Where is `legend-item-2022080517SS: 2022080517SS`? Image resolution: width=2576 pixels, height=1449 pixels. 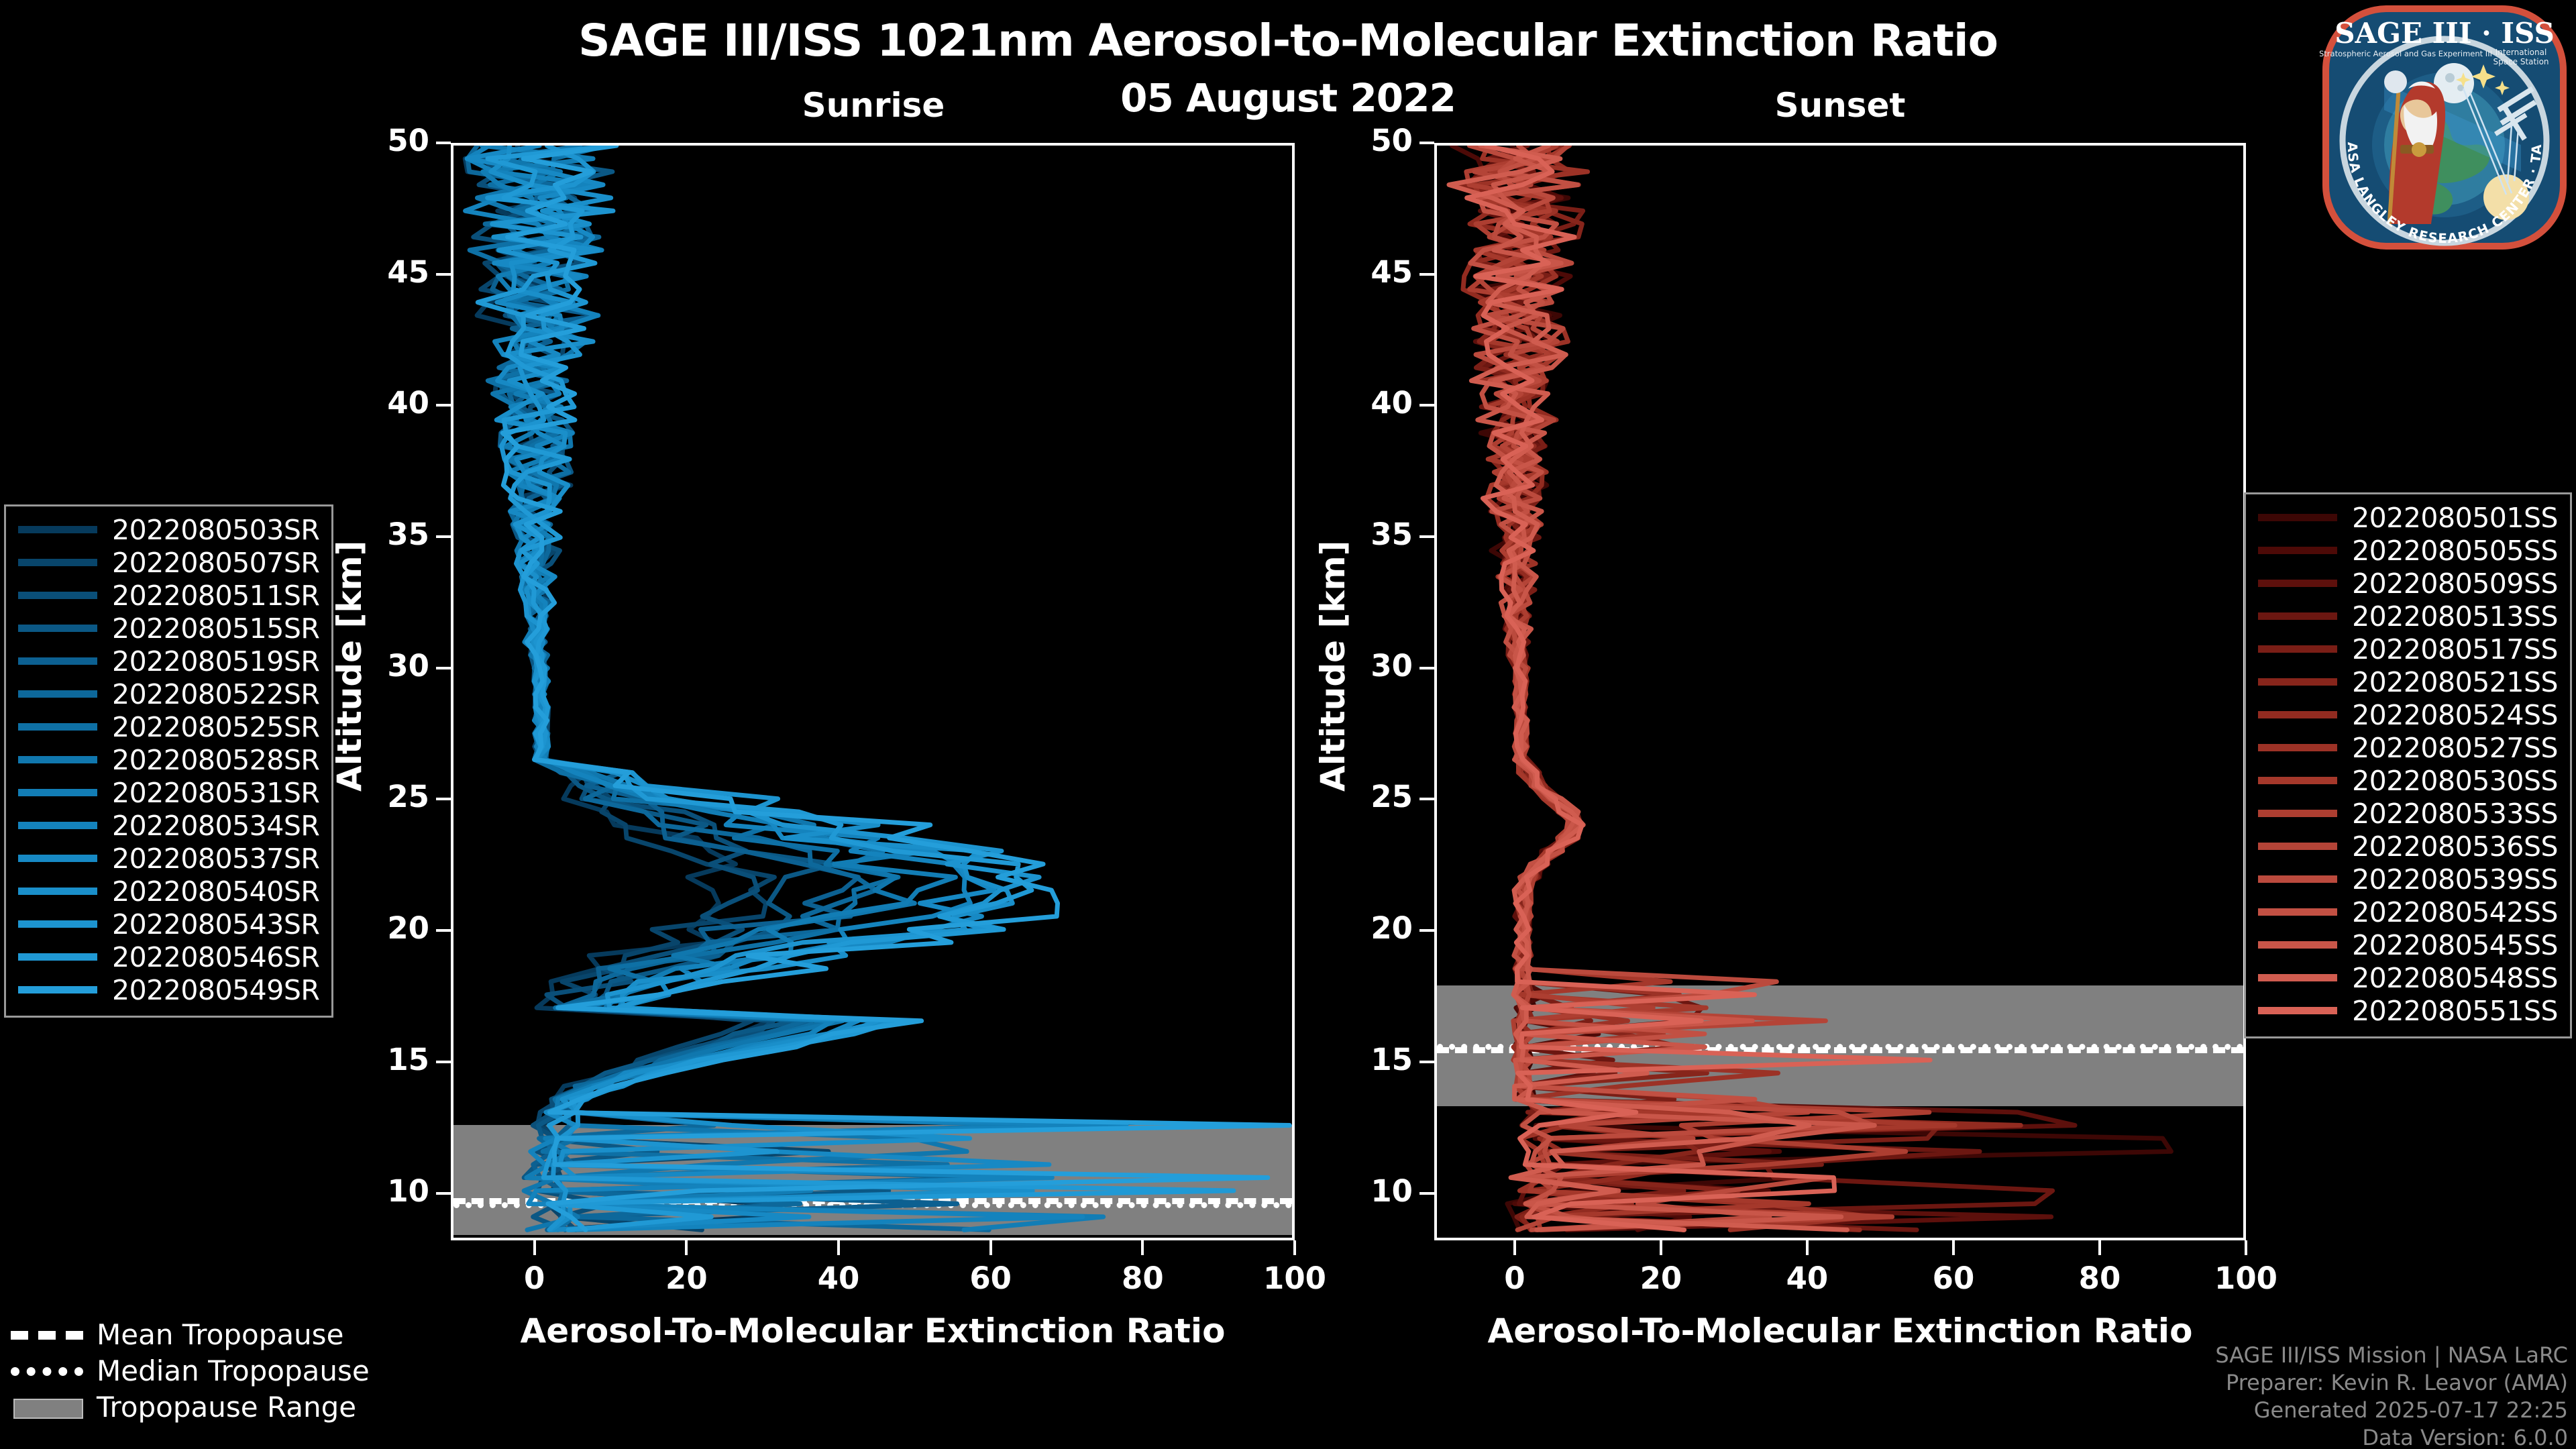 legend-item-2022080517SS: 2022080517SS is located at coordinates (2408, 649).